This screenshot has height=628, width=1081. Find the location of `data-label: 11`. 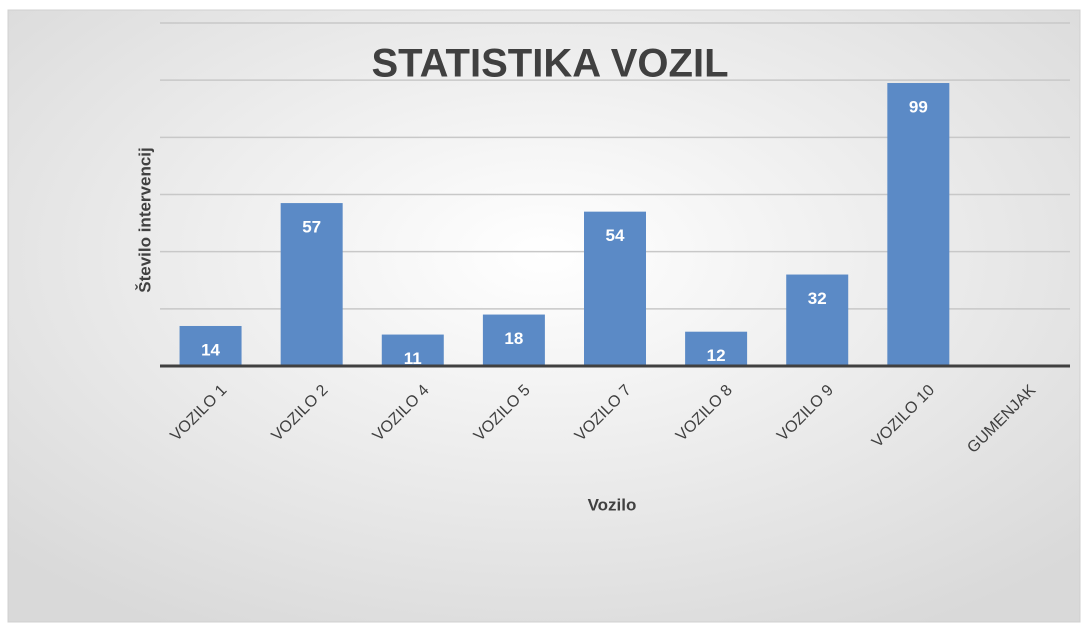

data-label: 11 is located at coordinates (413, 358).